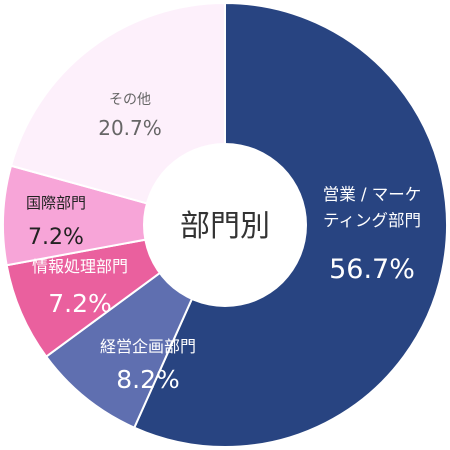 The image size is (450, 450). I want to click on slice-value-label: 20.7%, so click(130, 128).